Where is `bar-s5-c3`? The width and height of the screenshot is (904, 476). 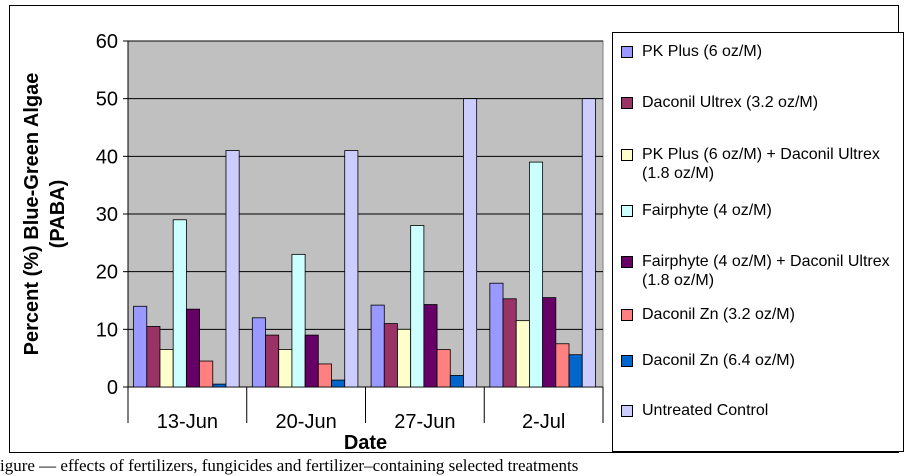 bar-s5-c3 is located at coordinates (562, 365).